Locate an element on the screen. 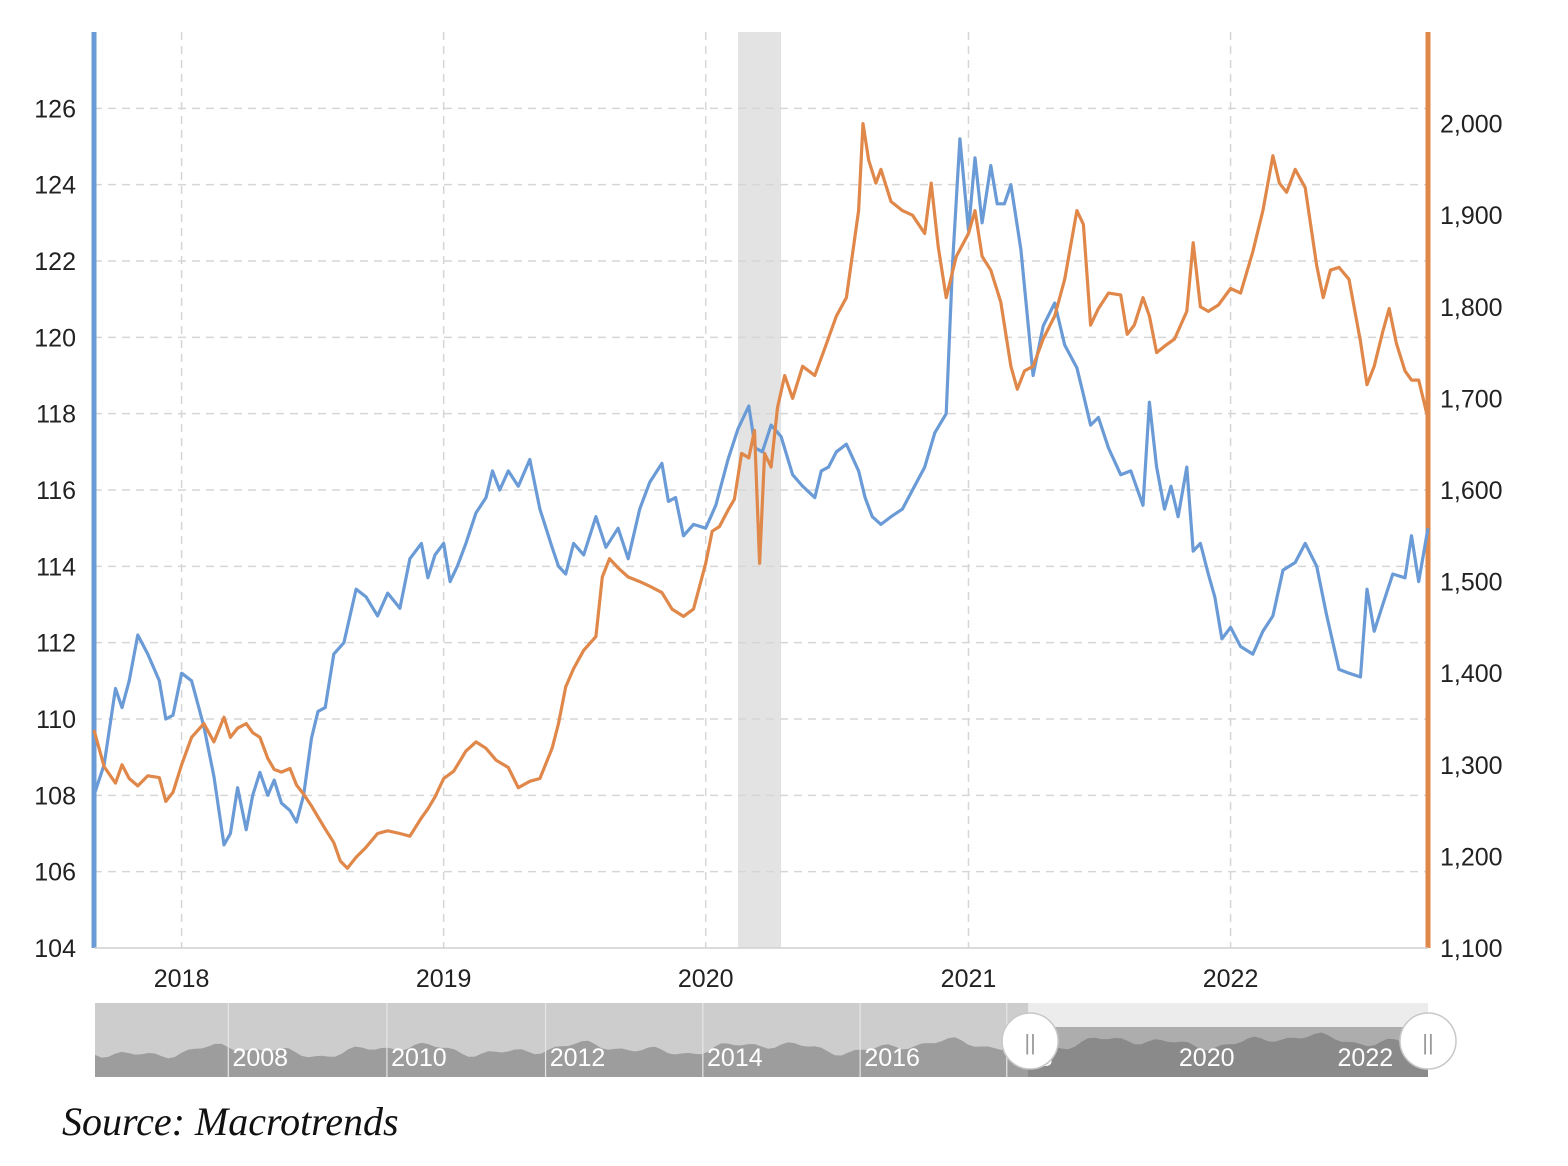  navigator-year-label: 2014 is located at coordinates (735, 1058).